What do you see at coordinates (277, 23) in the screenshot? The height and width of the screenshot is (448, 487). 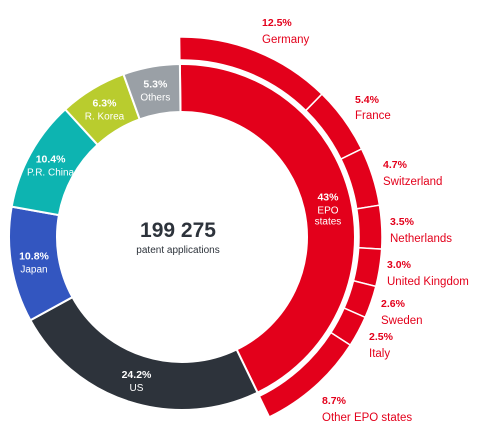 I see `epo-pct-germany: 12.5%` at bounding box center [277, 23].